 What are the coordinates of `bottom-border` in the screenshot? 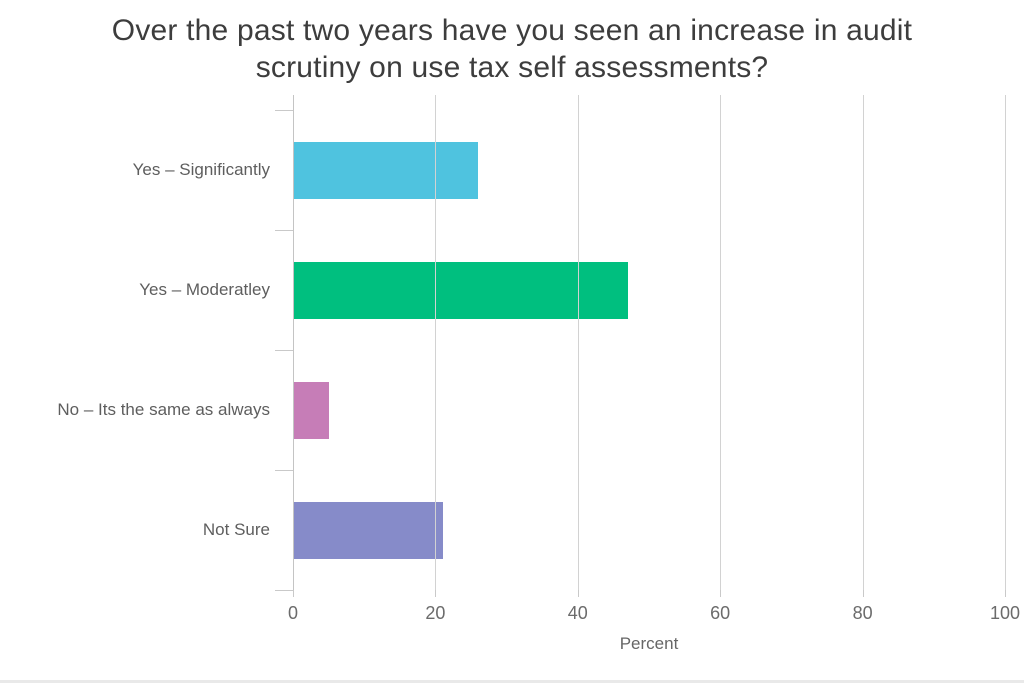 It's located at (512, 681).